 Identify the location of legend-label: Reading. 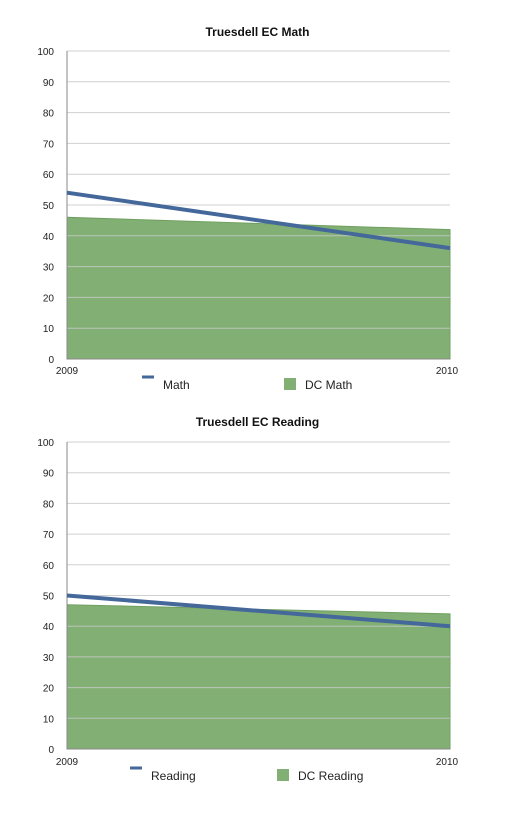
(173, 776).